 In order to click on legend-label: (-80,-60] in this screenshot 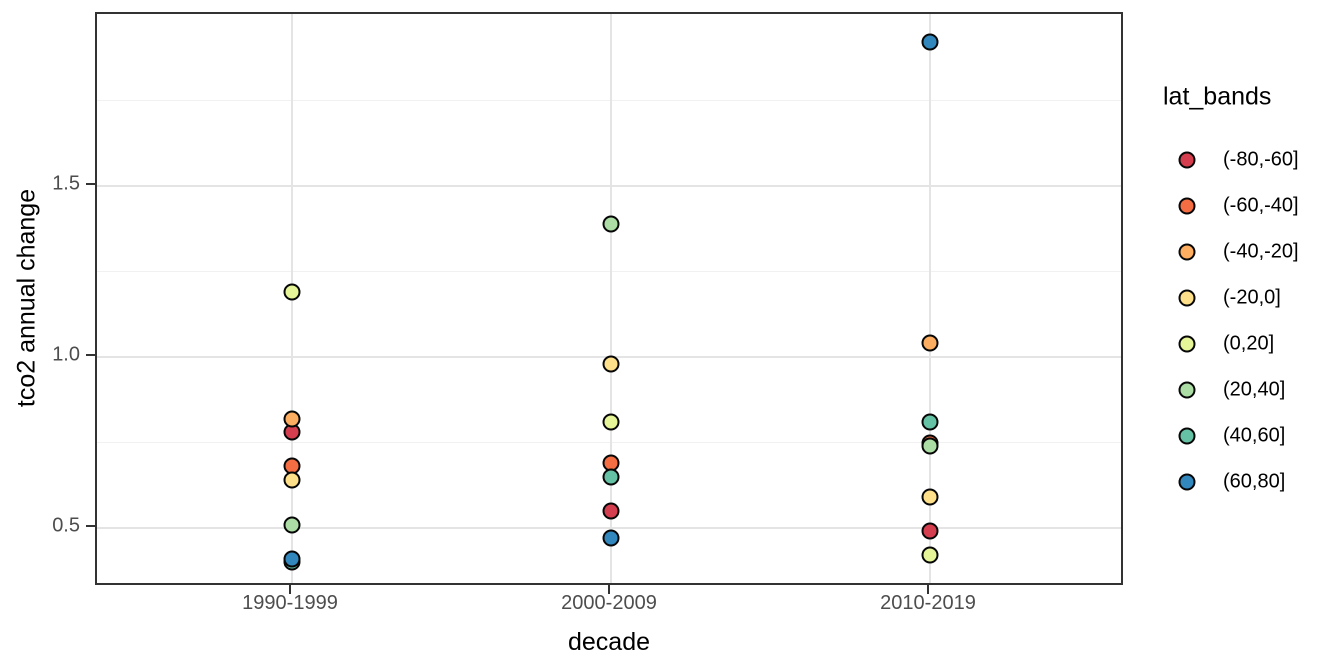, I will do `click(1261, 159)`.